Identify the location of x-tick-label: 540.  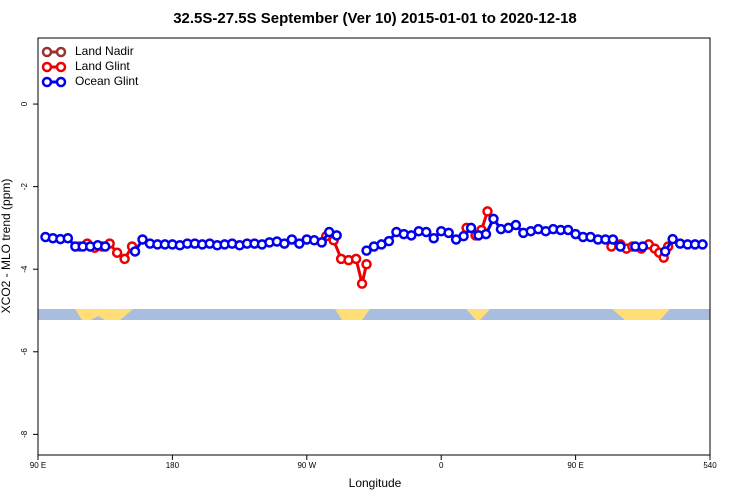
(710, 465).